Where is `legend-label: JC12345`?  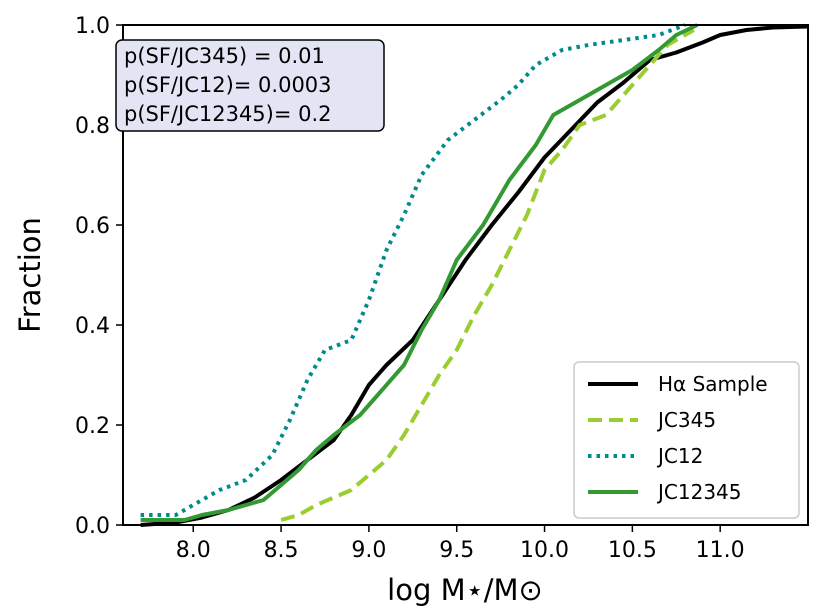 legend-label: JC12345 is located at coordinates (699, 492).